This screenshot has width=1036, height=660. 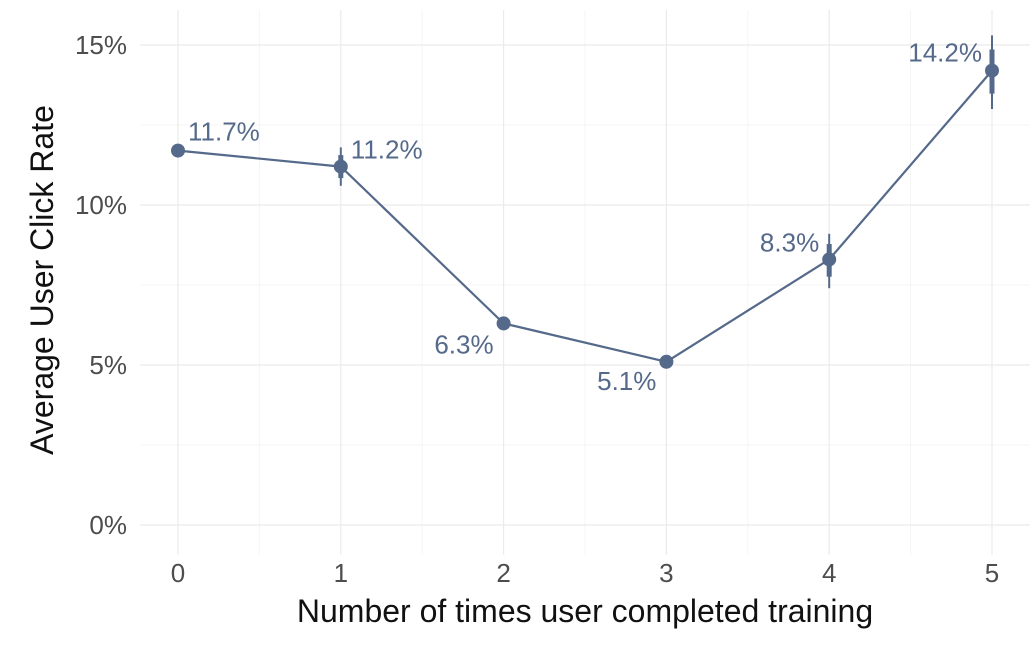 What do you see at coordinates (387, 150) in the screenshot?
I see `data-label: 11.2%` at bounding box center [387, 150].